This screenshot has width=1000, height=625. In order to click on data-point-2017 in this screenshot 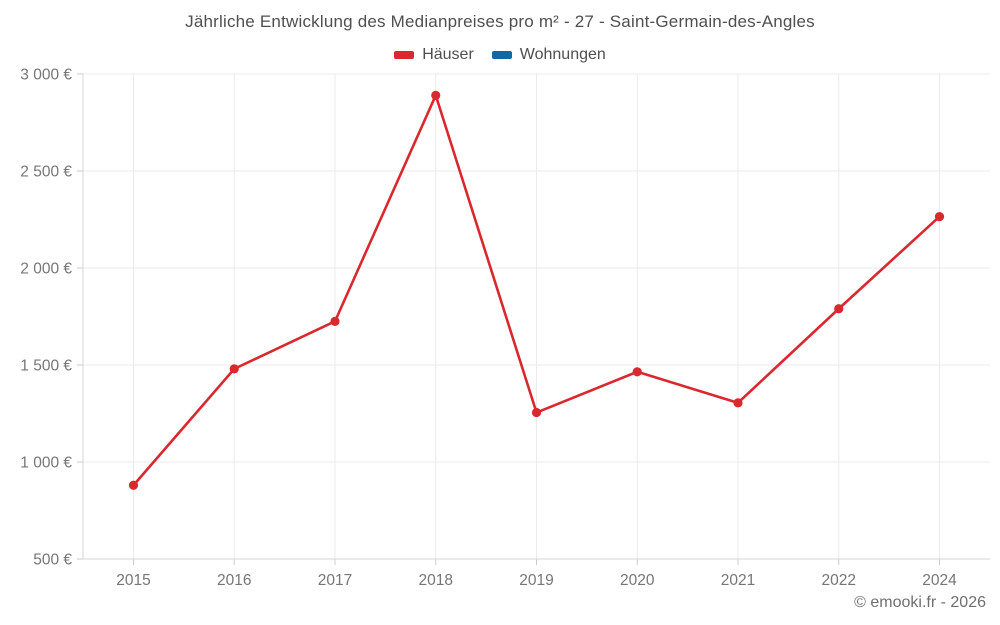, I will do `click(335, 321)`.